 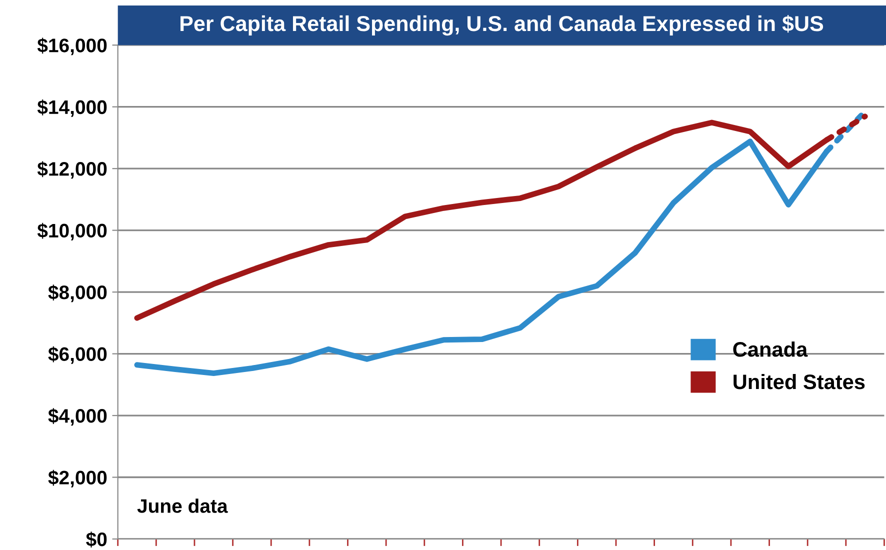 I want to click on y-tick-label: $16,000, so click(x=72, y=47).